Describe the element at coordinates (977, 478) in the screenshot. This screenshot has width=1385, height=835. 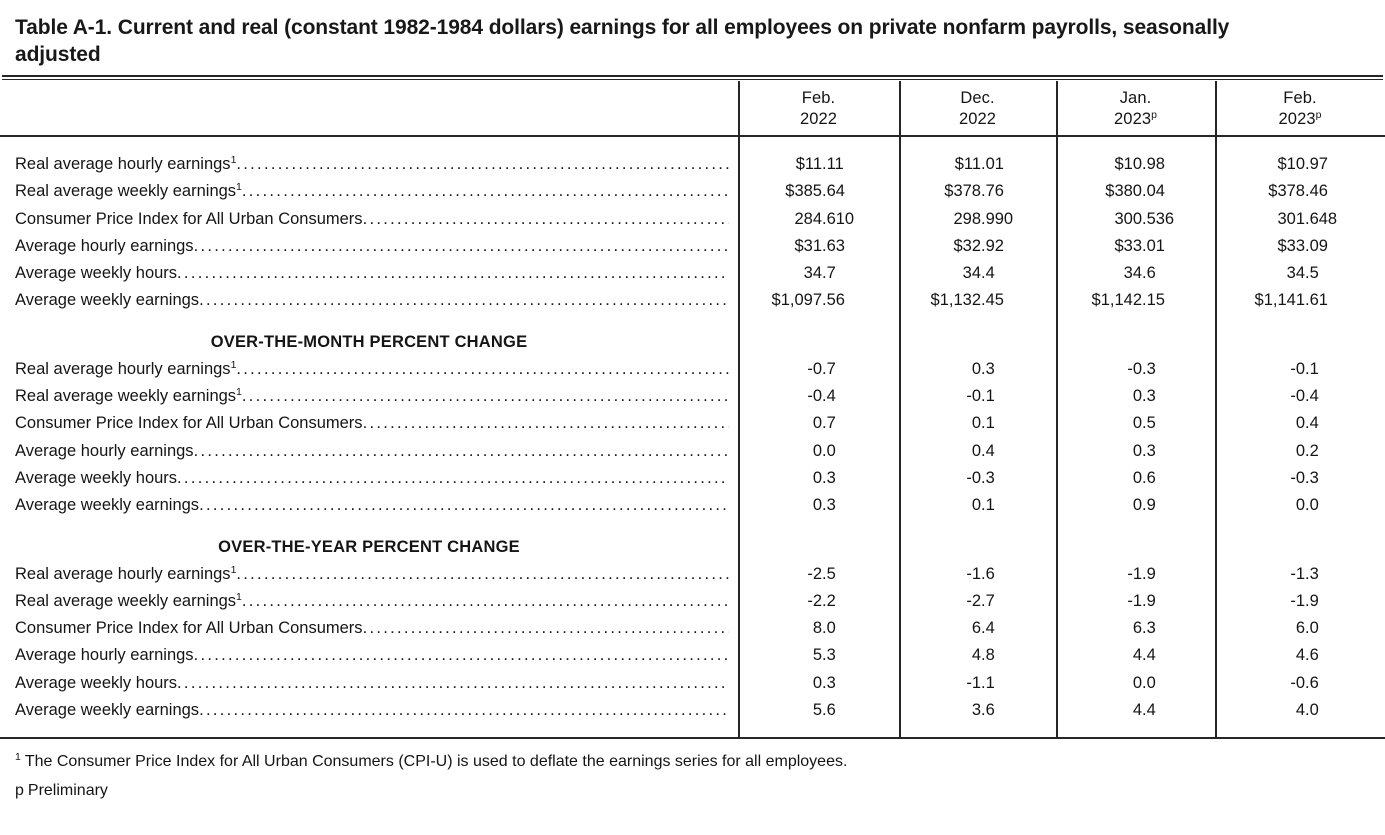
I see `value-cell: -0.3` at that location.